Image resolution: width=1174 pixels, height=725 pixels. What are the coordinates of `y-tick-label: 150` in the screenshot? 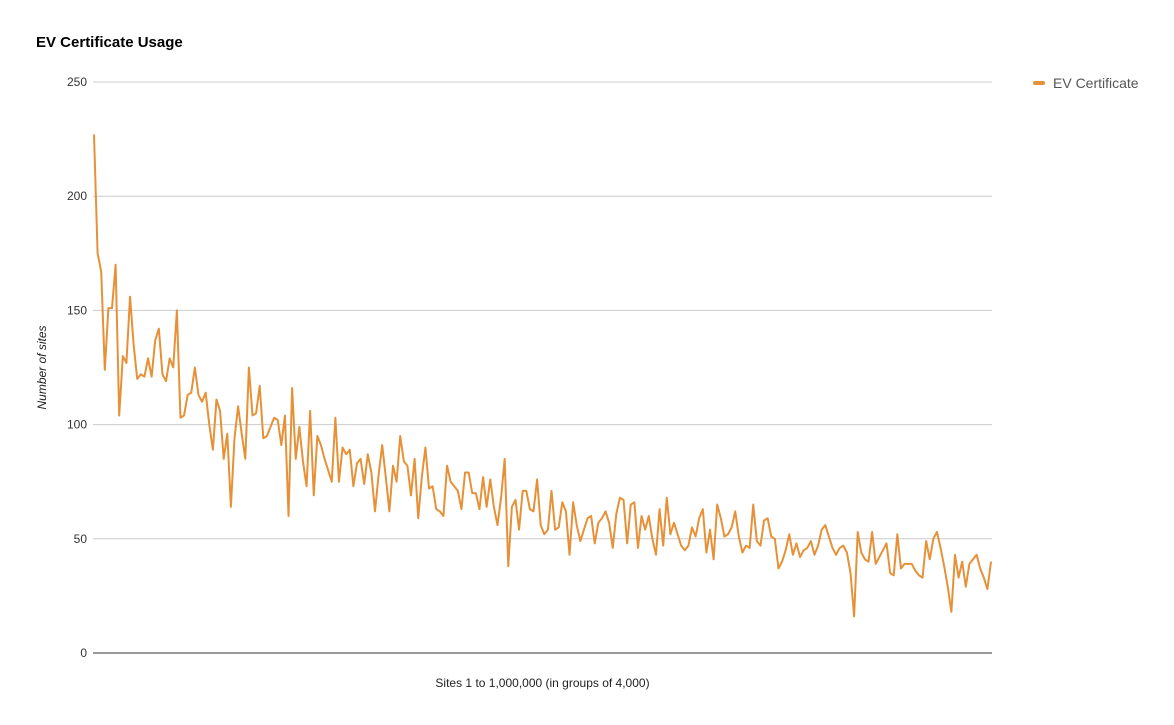 It's located at (77, 310).